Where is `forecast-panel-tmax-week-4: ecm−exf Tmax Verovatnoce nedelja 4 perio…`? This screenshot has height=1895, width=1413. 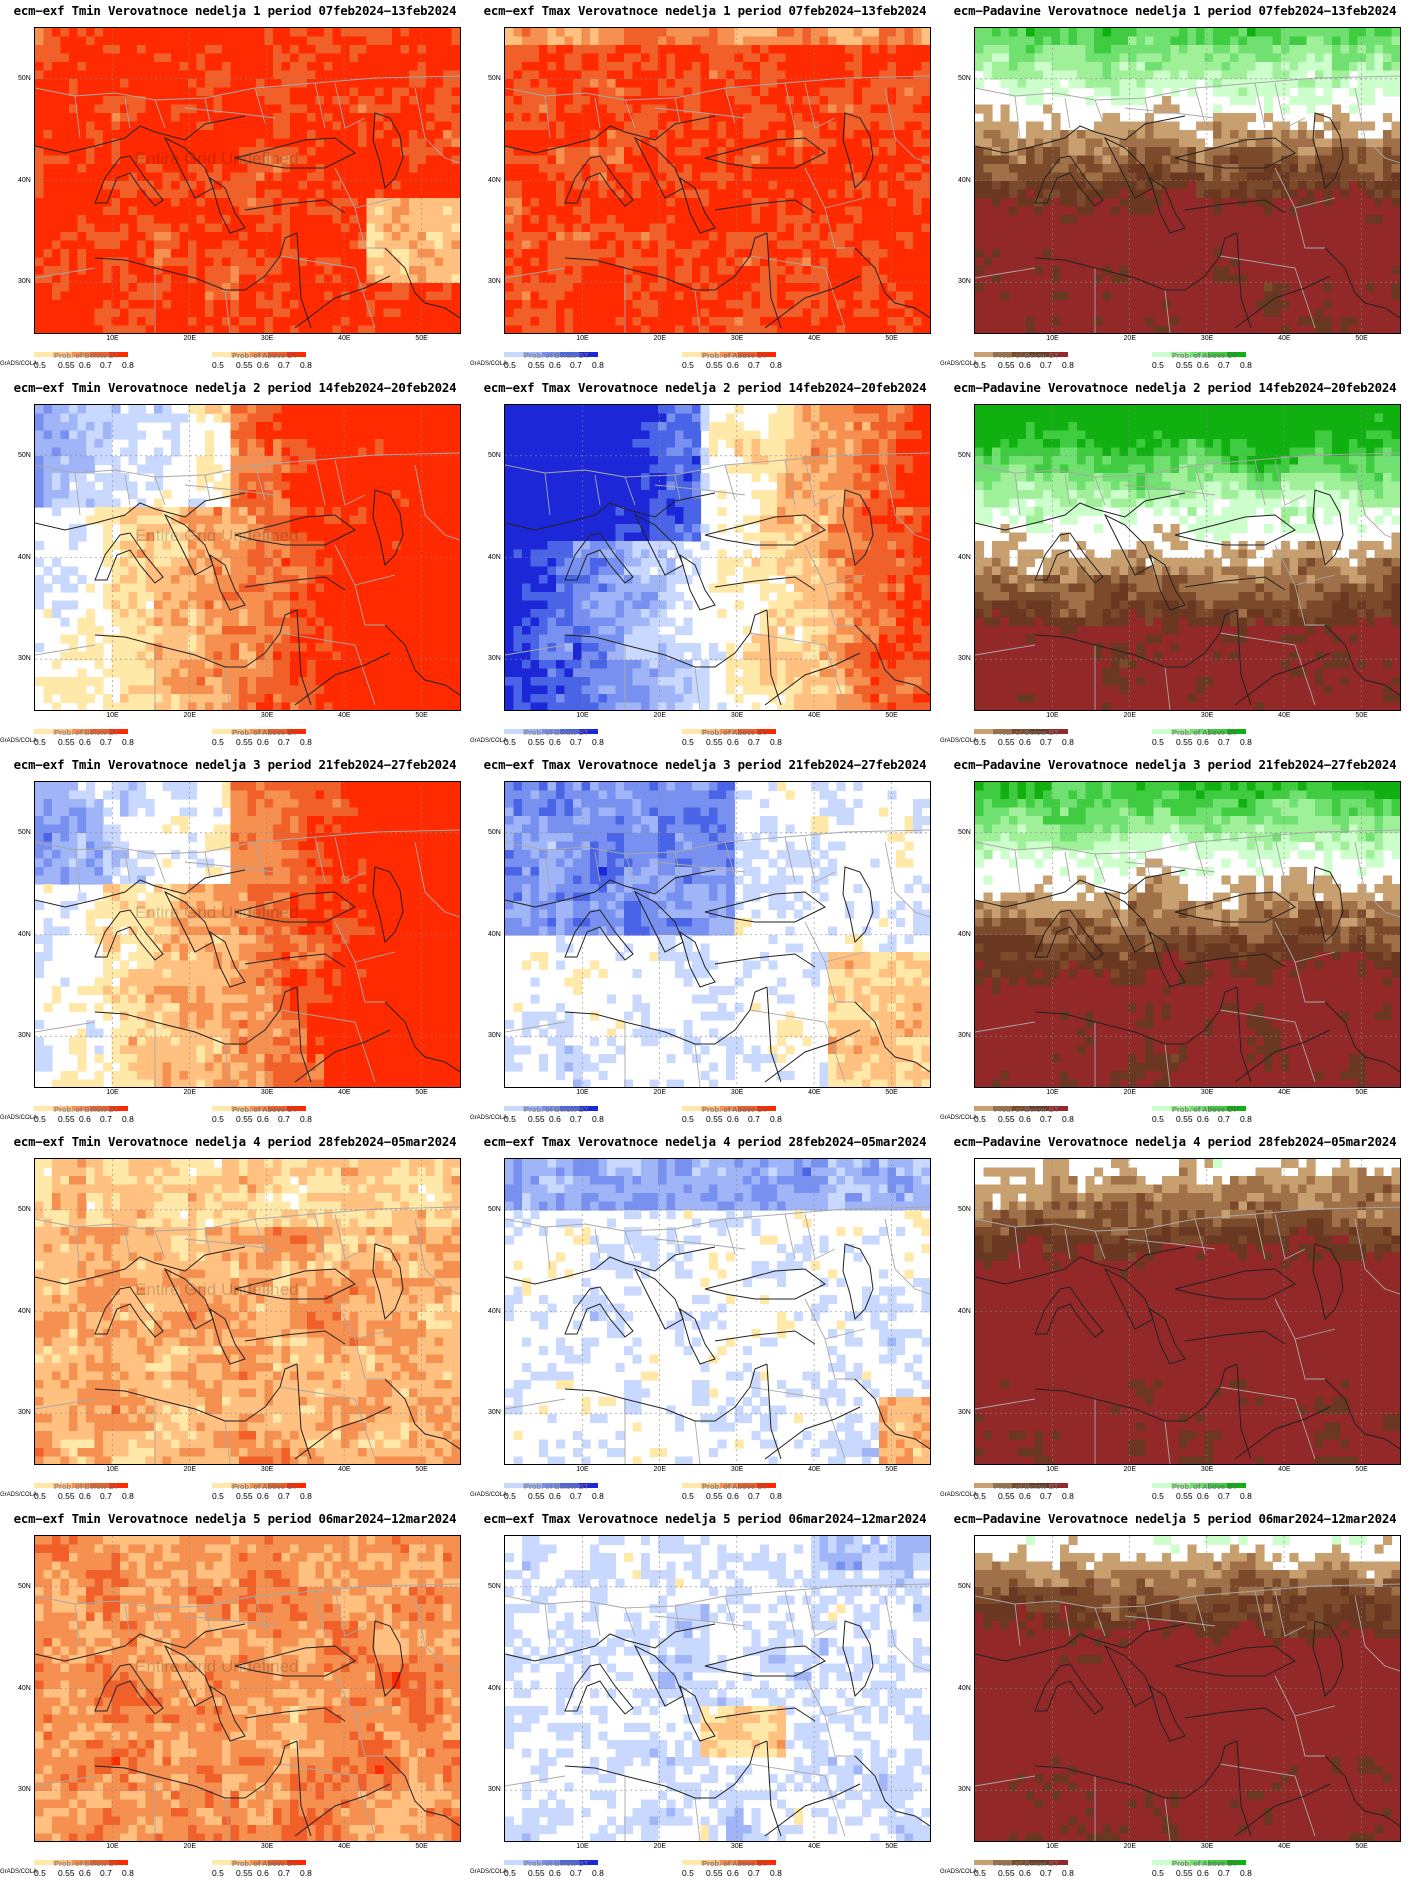 forecast-panel-tmax-week-4: ecm−exf Tmax Verovatnoce nedelja 4 perio… is located at coordinates (705, 1320).